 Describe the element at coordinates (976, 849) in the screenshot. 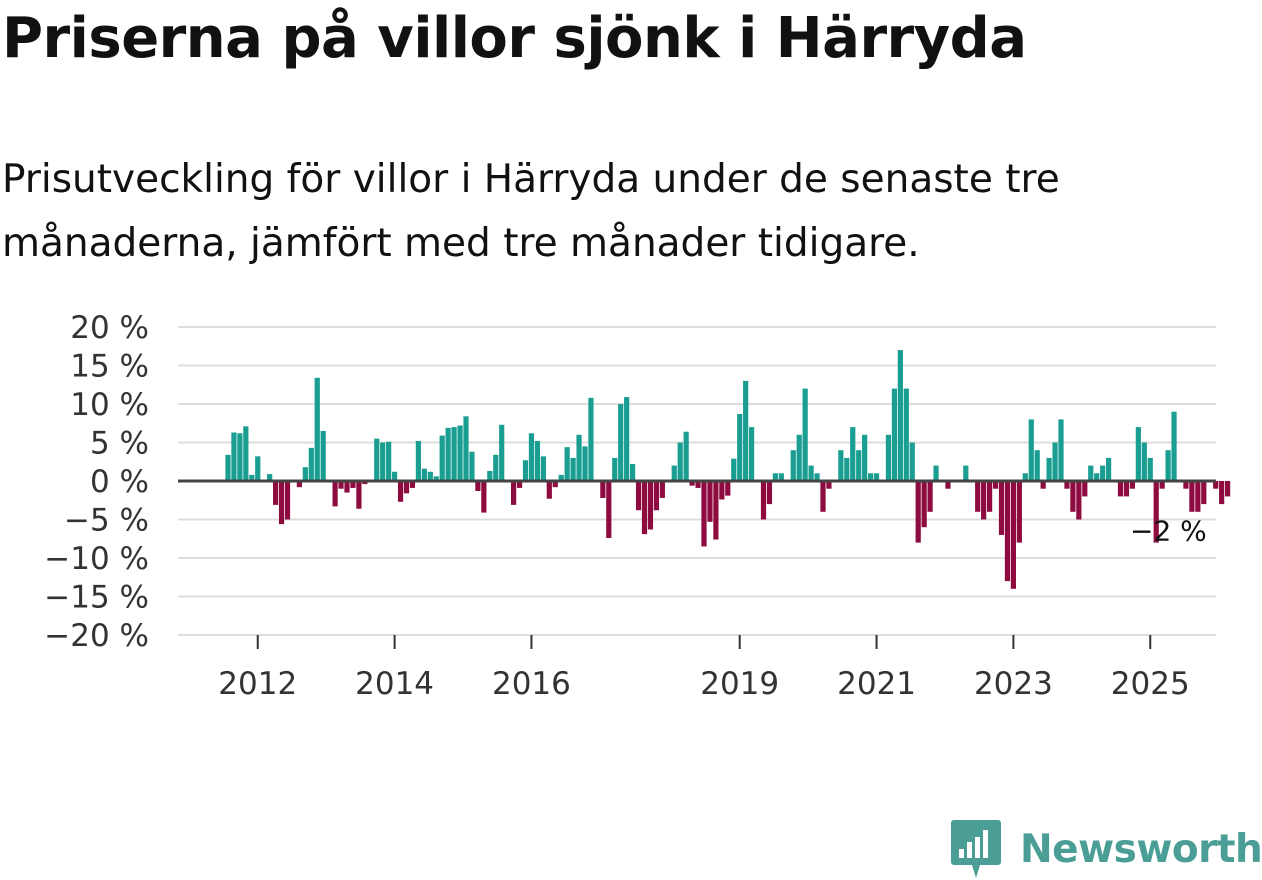

I see `newsworthy-logo-icon` at that location.